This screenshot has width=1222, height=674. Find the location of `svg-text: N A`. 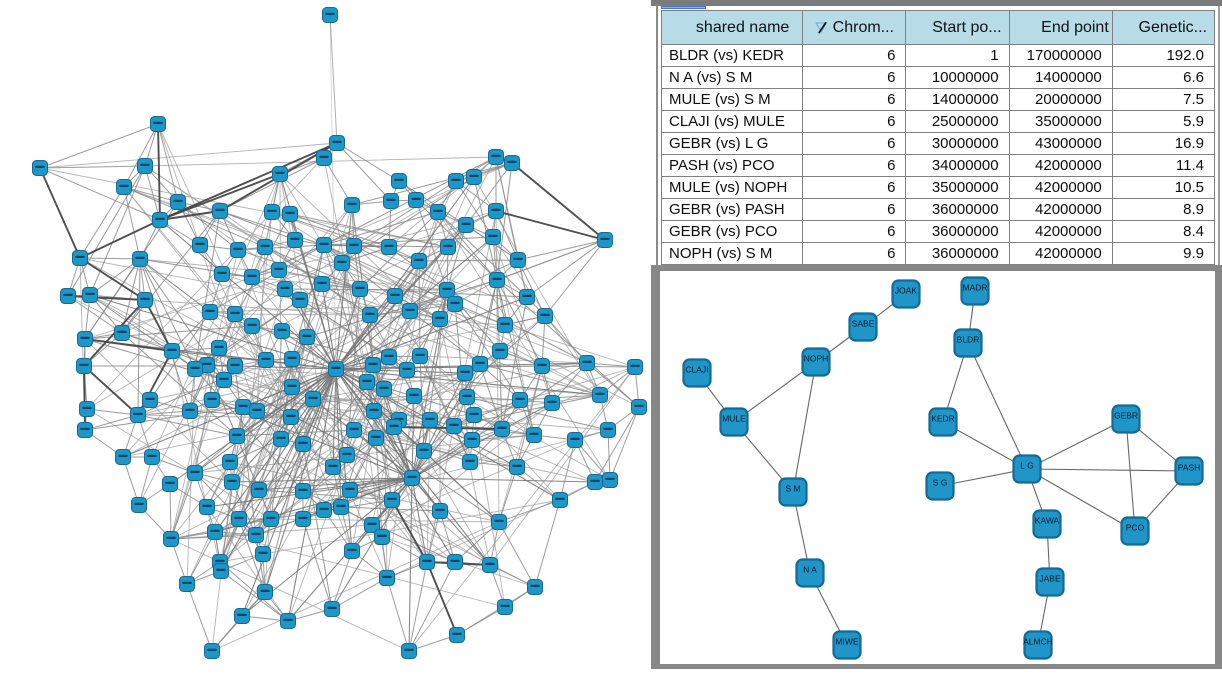

svg-text: N A is located at coordinates (810, 570).